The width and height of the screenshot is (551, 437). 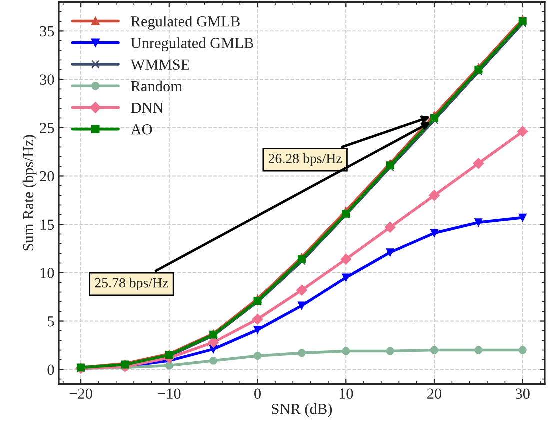 What do you see at coordinates (305, 160) in the screenshot?
I see `annotation: 26.28 bps/Hz` at bounding box center [305, 160].